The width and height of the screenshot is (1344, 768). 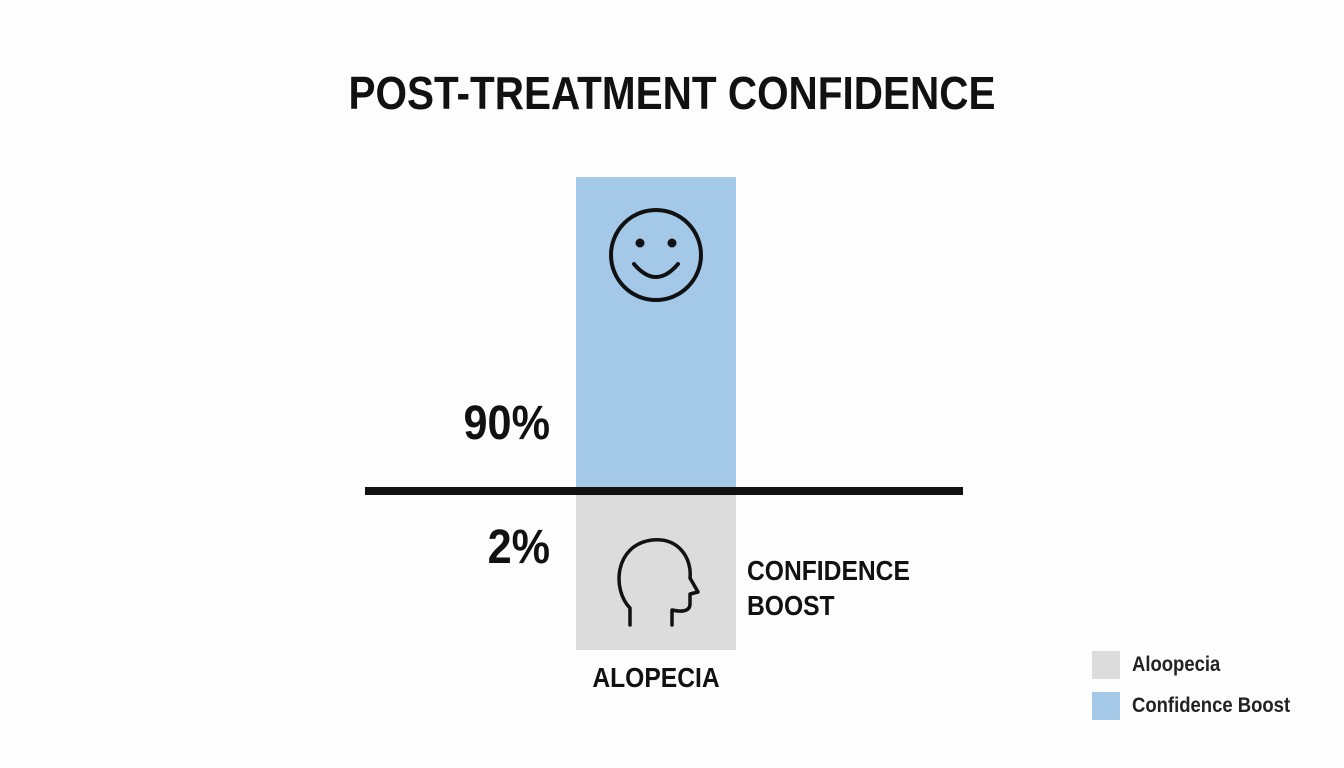 I want to click on side-label: CONFIDENCE BOOST, so click(x=828, y=588).